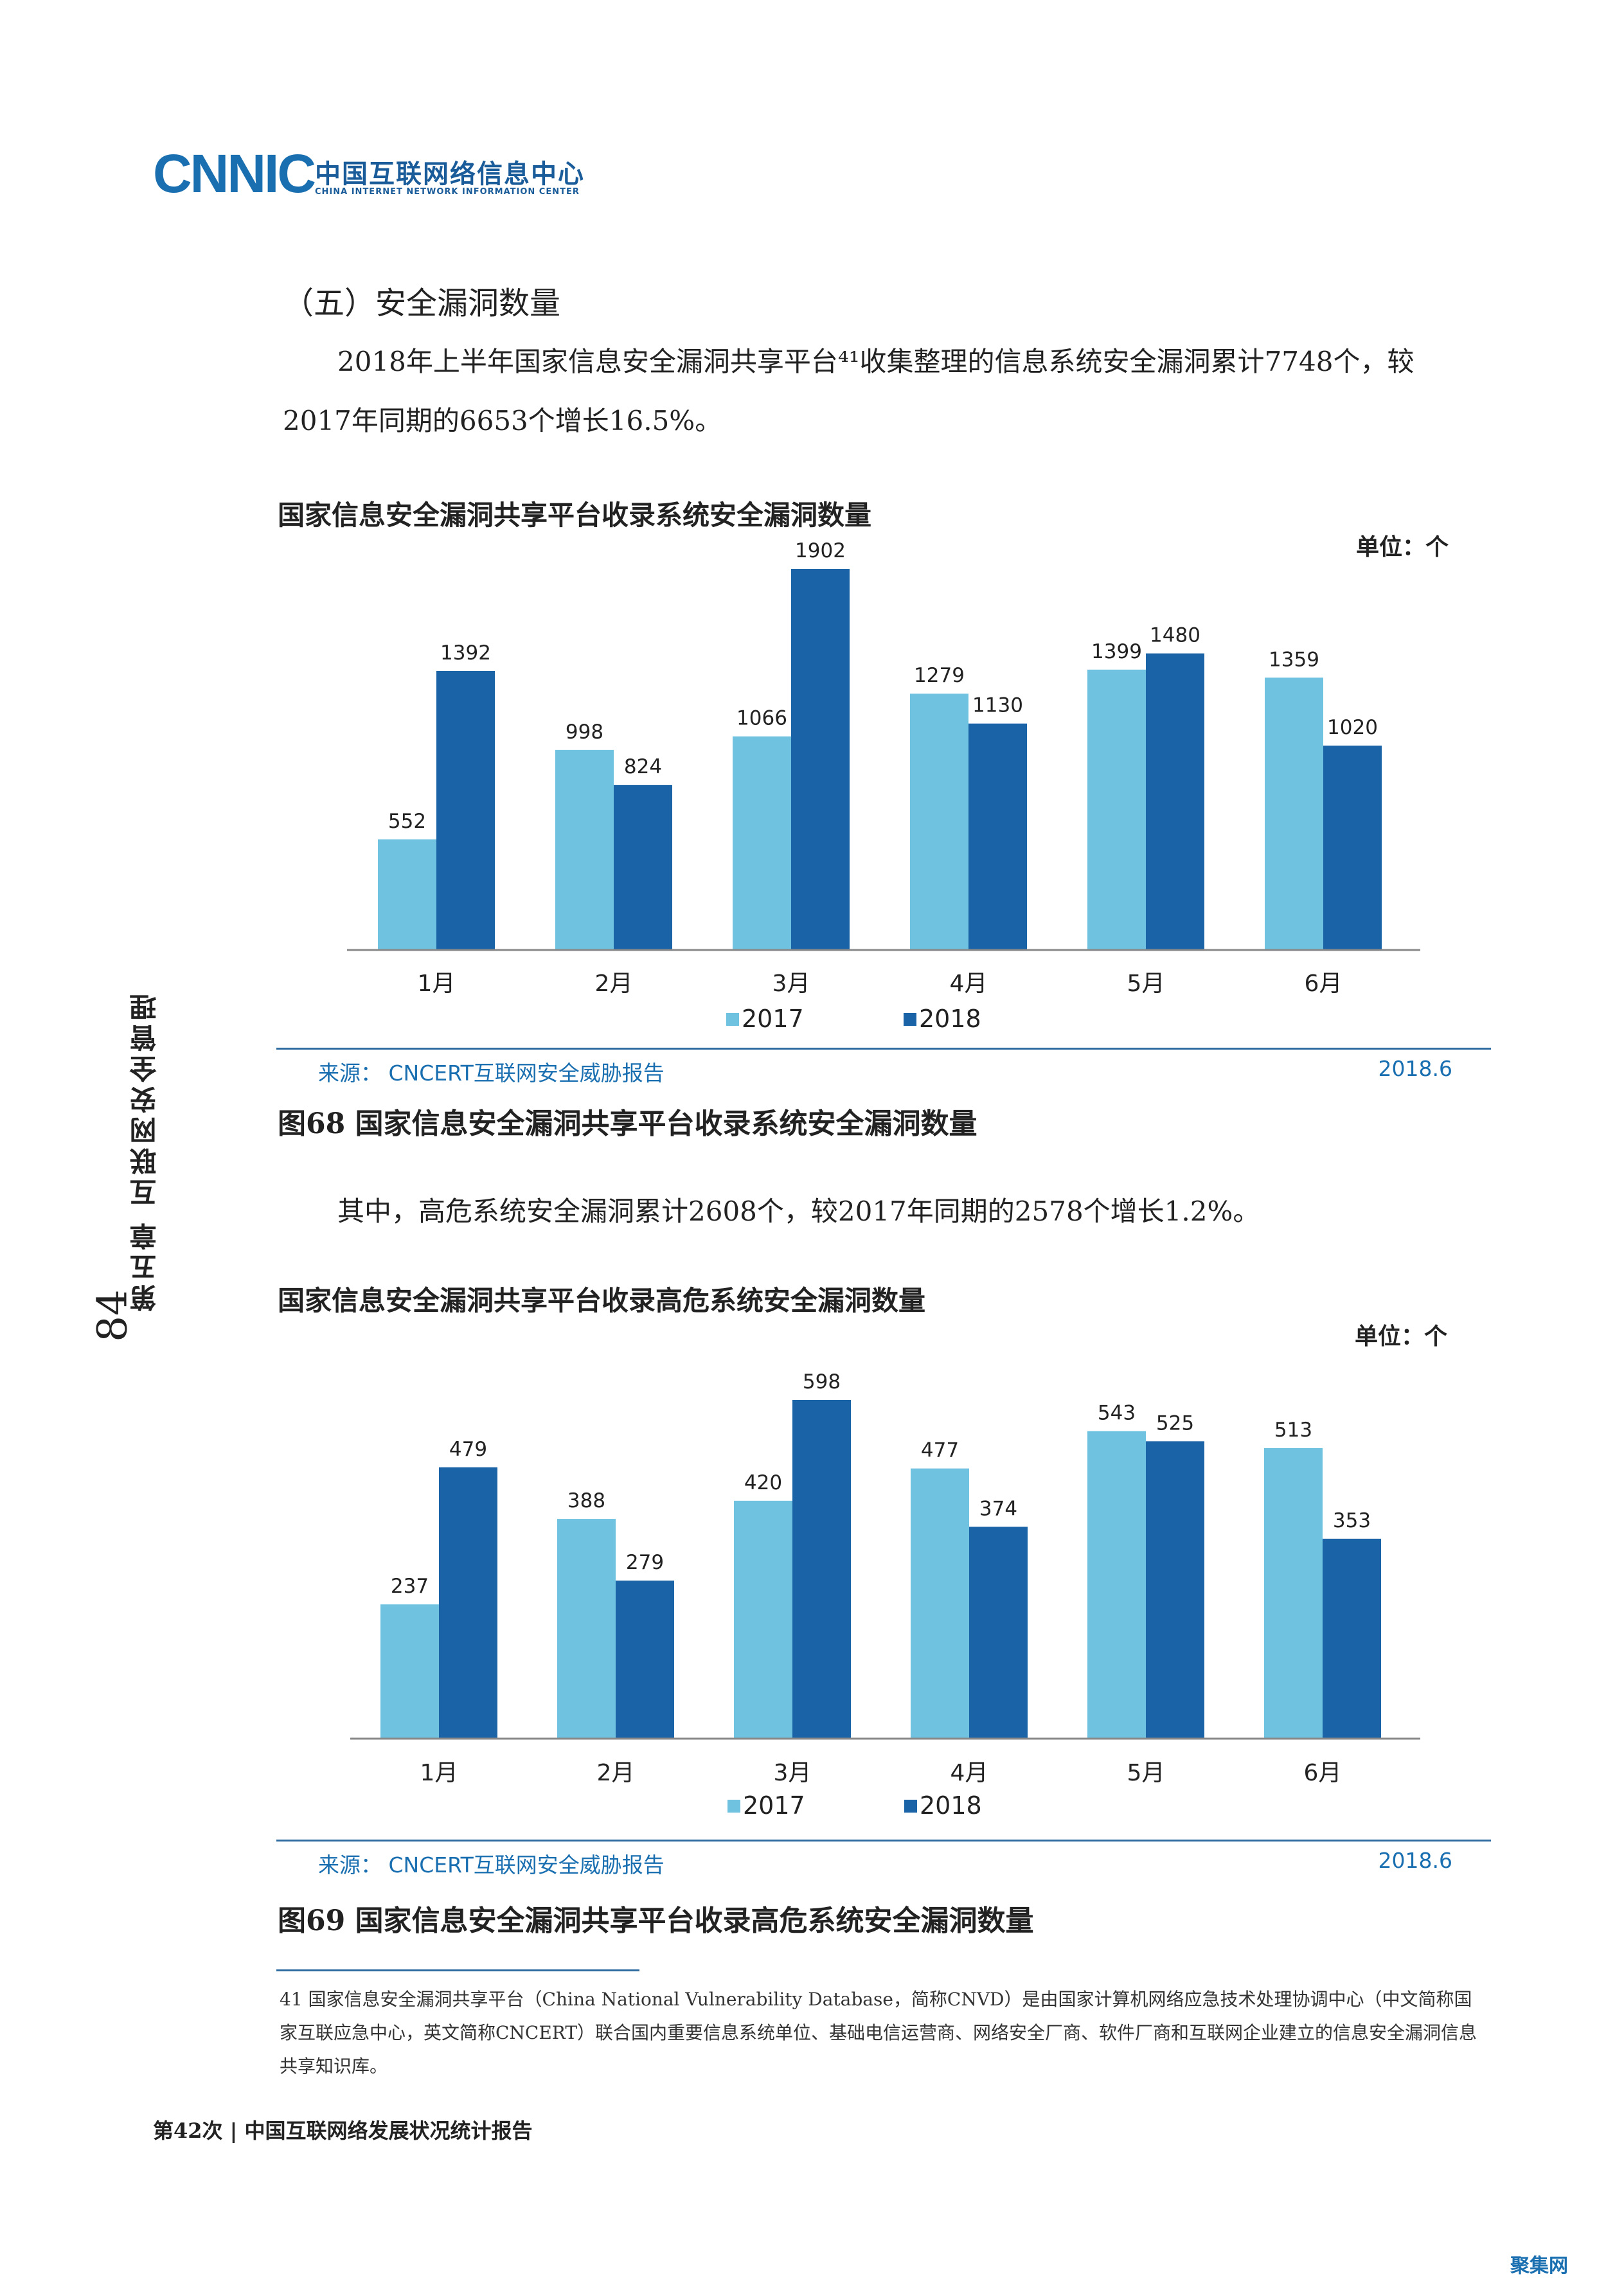 This screenshot has width=1624, height=2285. What do you see at coordinates (998, 1633) in the screenshot?
I see `chart2-bar-4月-2018` at bounding box center [998, 1633].